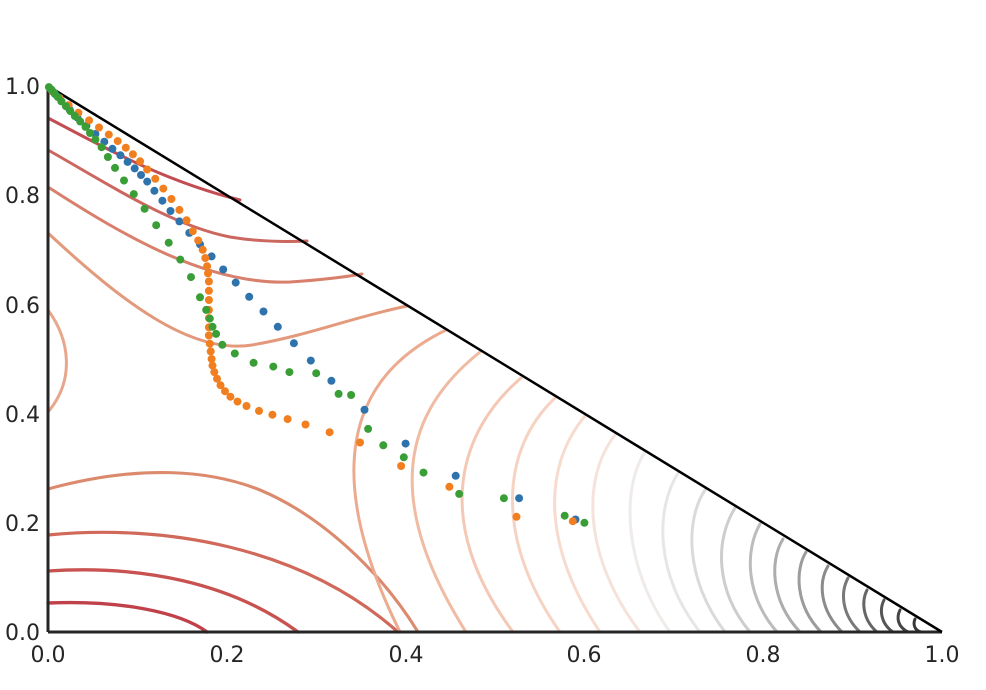 The width and height of the screenshot is (986, 690). What do you see at coordinates (22, 87) in the screenshot?
I see `y-tick-label: 1.0` at bounding box center [22, 87].